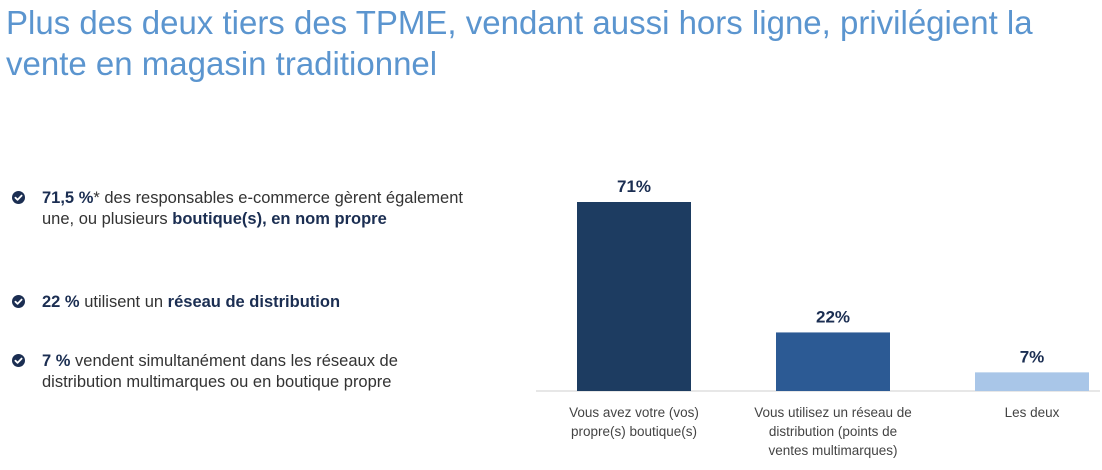 The width and height of the screenshot is (1102, 470). What do you see at coordinates (61, 302) in the screenshot?
I see `bullet-network-part-1: 22 %` at bounding box center [61, 302].